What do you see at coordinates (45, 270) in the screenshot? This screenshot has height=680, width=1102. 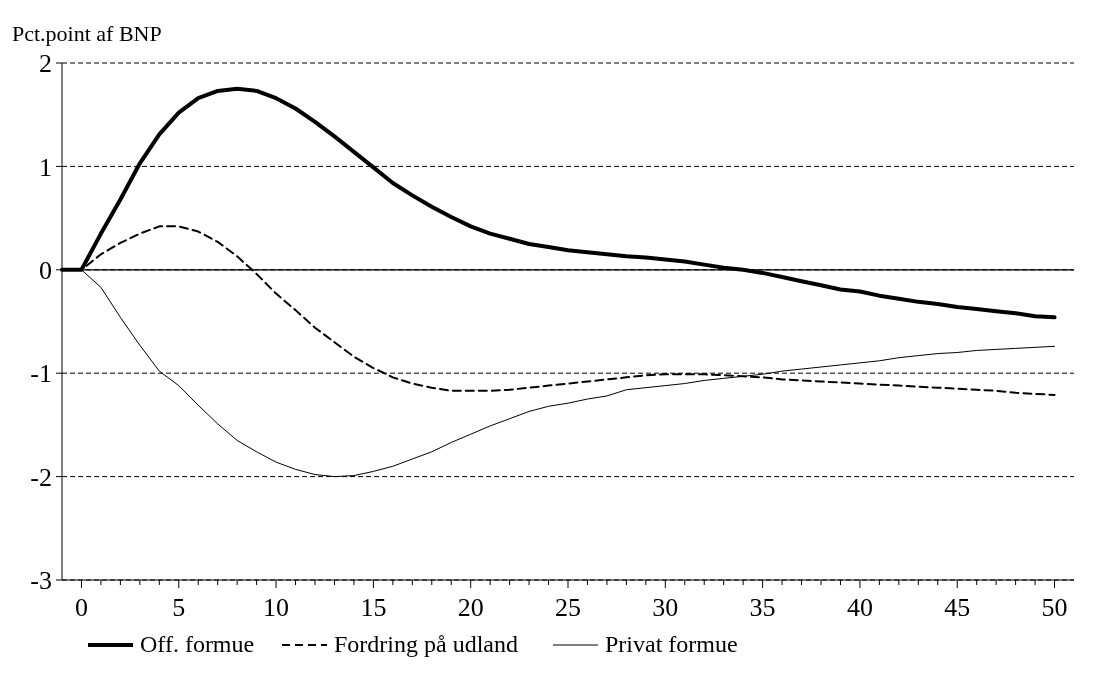 I see `y-tick-label: 0` at bounding box center [45, 270].